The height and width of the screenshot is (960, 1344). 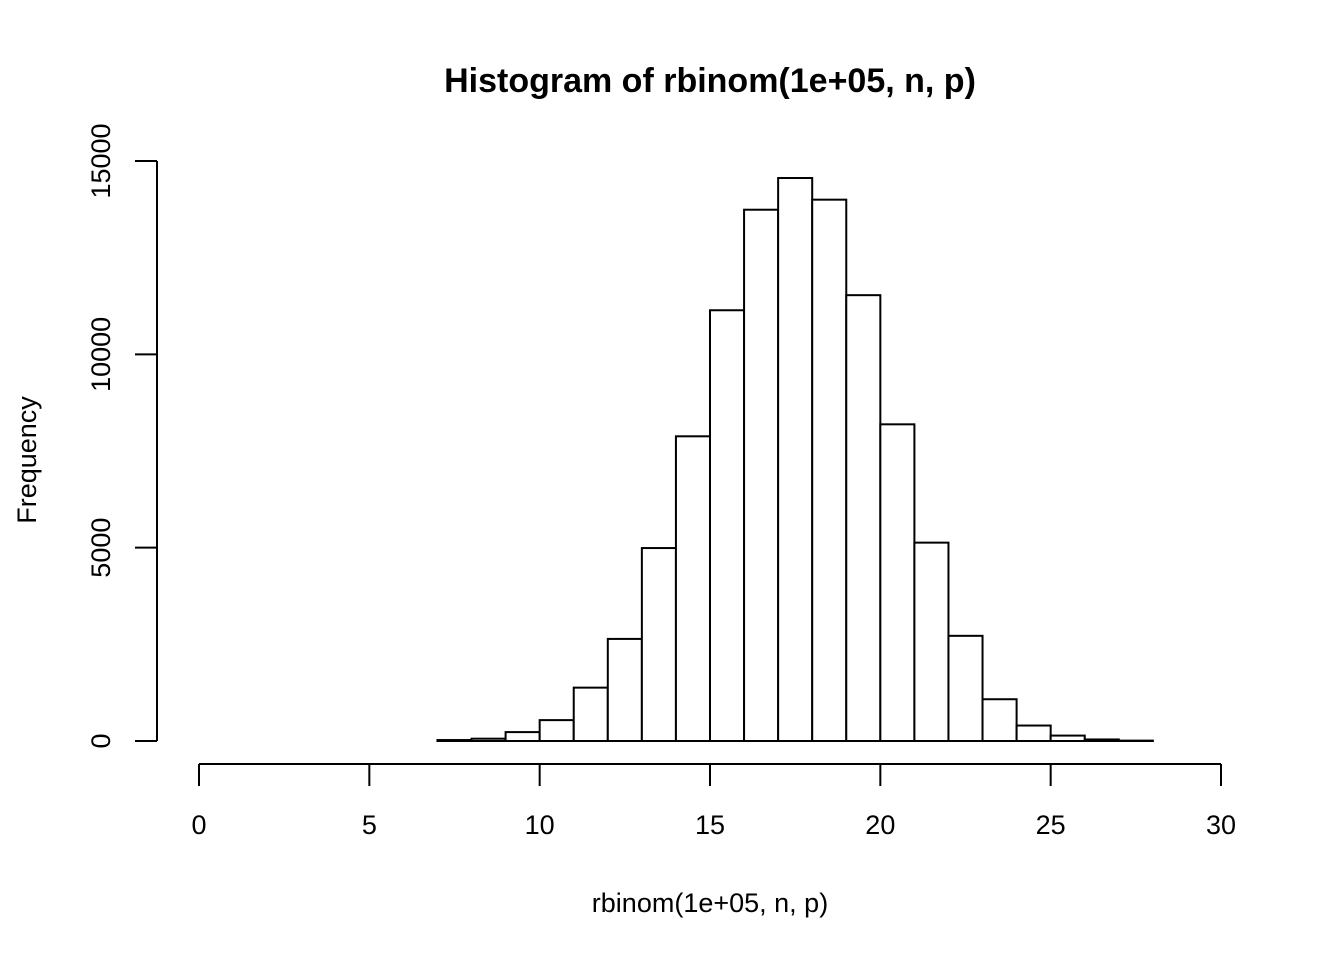 What do you see at coordinates (101, 160) in the screenshot?
I see `y-tick-label: 15000` at bounding box center [101, 160].